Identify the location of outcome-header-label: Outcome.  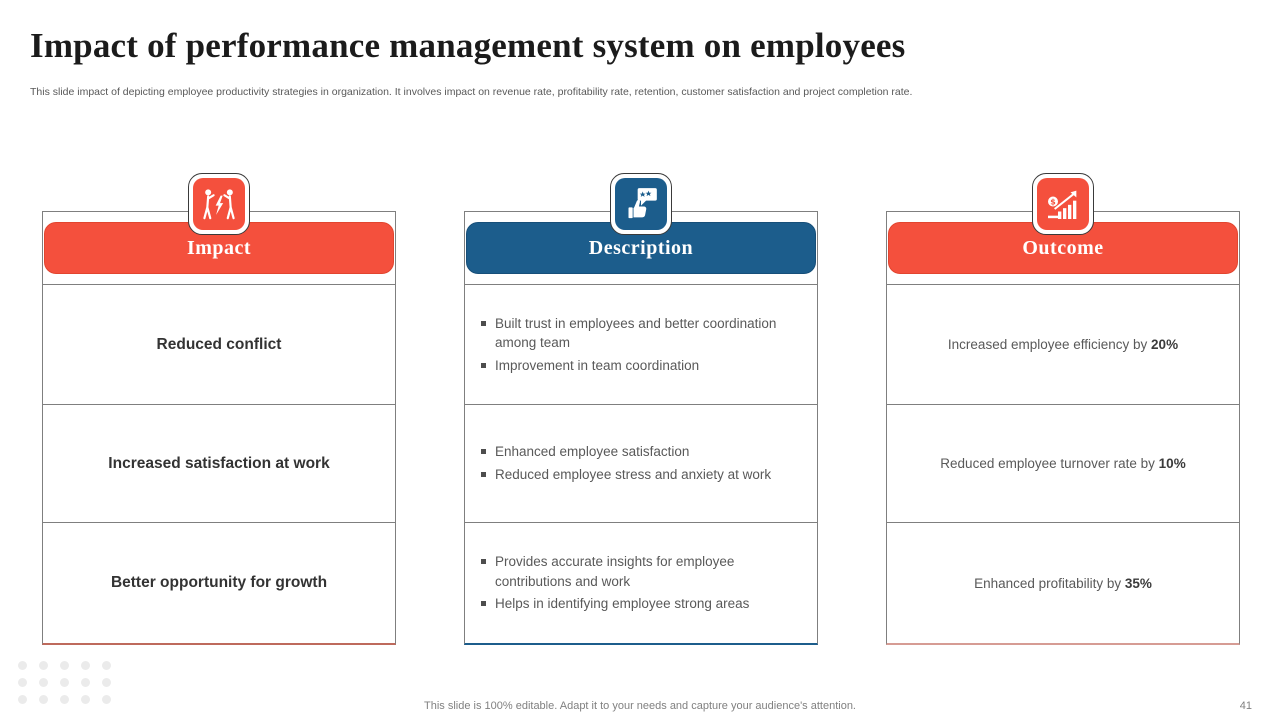
(1063, 247).